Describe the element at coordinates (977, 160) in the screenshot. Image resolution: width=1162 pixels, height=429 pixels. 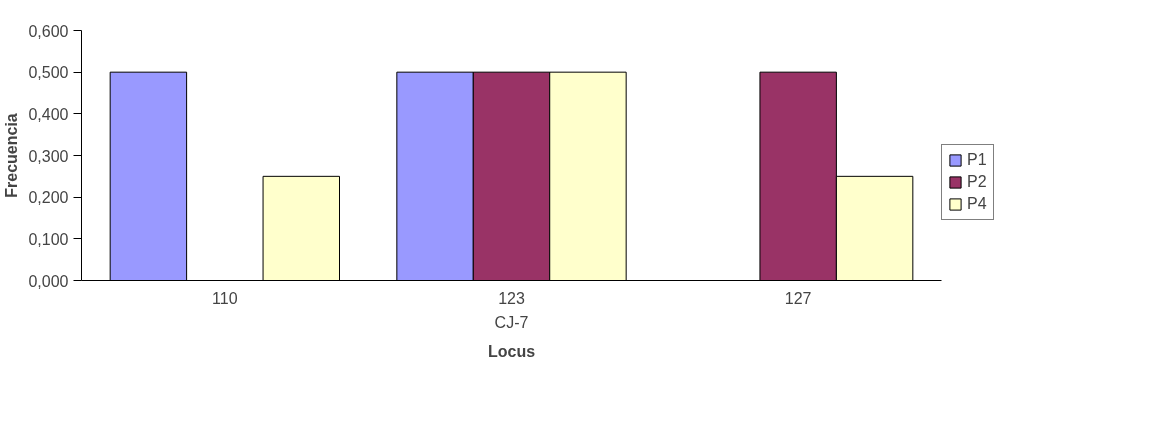
I see `legend-label: P1` at that location.